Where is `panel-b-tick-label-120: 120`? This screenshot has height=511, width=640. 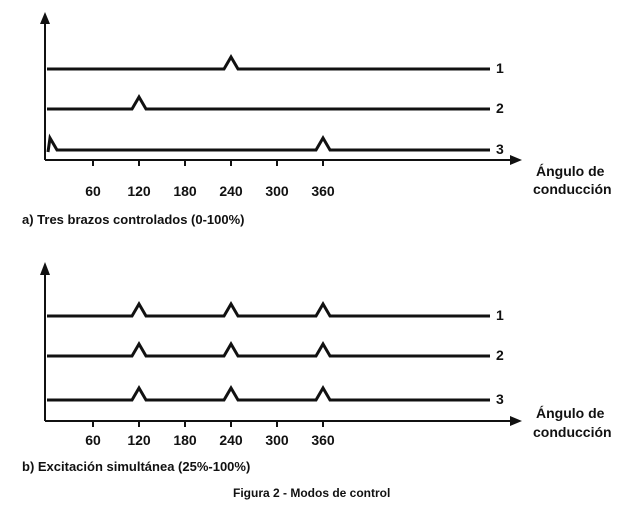
panel-b-tick-label-120: 120 is located at coordinates (139, 440).